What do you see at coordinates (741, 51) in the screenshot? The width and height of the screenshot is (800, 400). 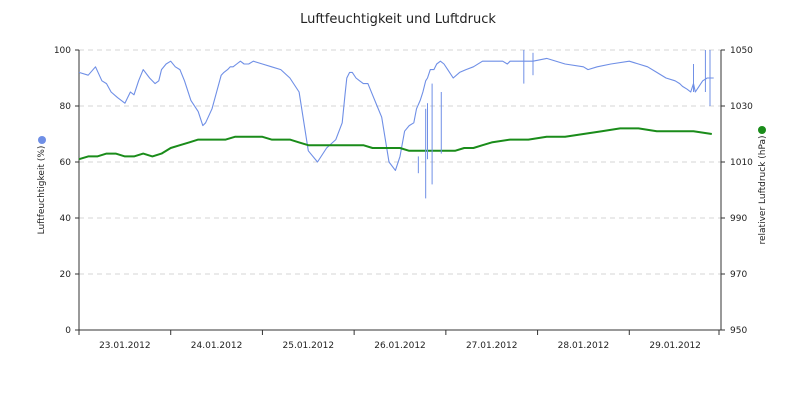 I see `right-tick-label: 1050` at bounding box center [741, 51].